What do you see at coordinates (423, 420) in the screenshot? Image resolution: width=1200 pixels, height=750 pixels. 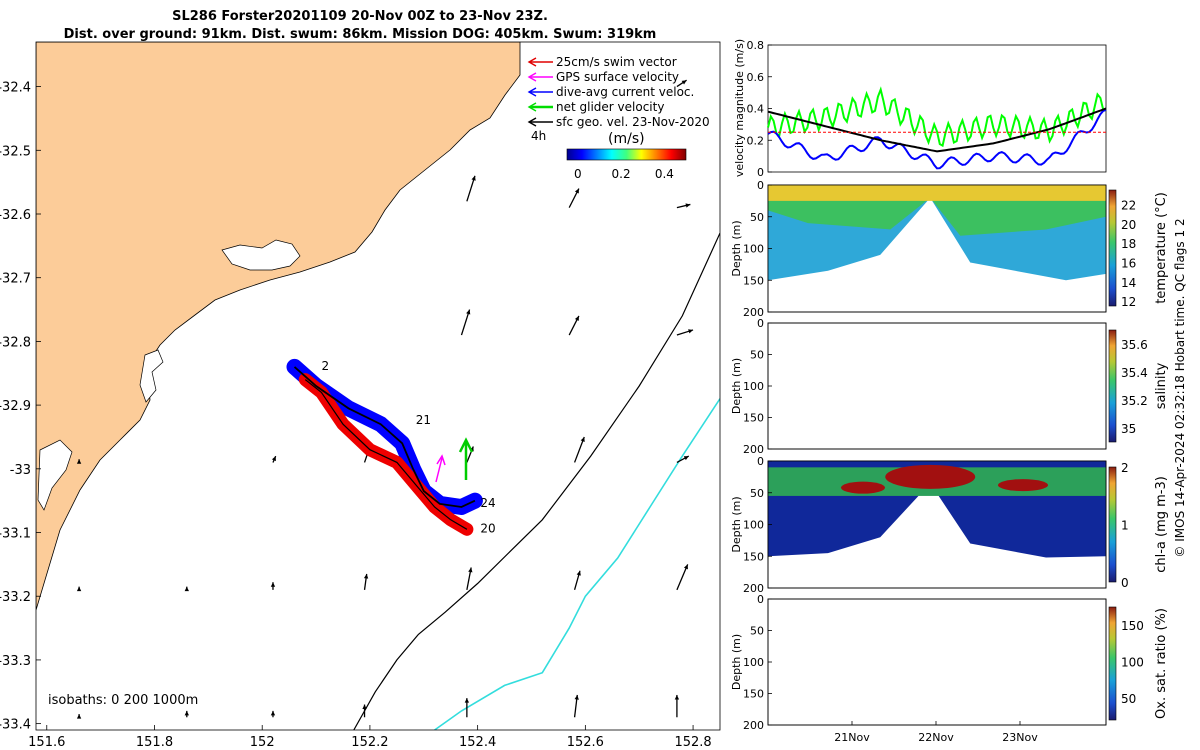 I see `day-label: 21` at bounding box center [423, 420].